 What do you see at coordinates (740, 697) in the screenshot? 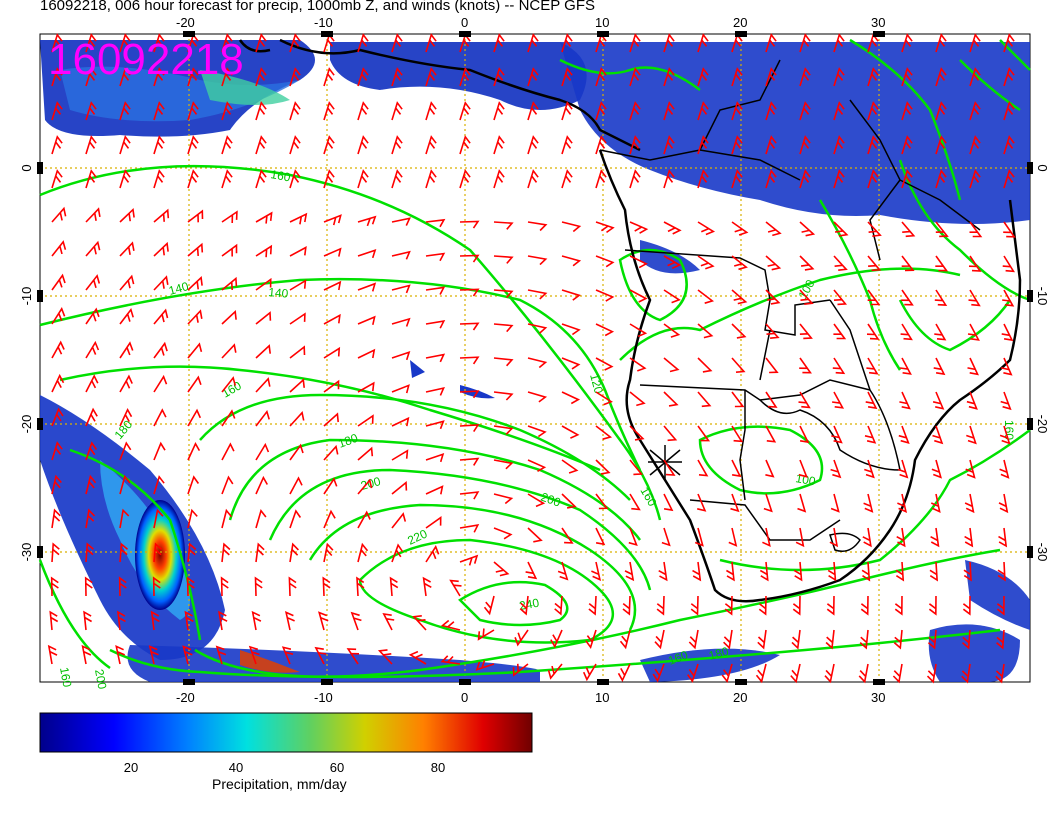
I see `lon-tick: 20` at bounding box center [740, 697].